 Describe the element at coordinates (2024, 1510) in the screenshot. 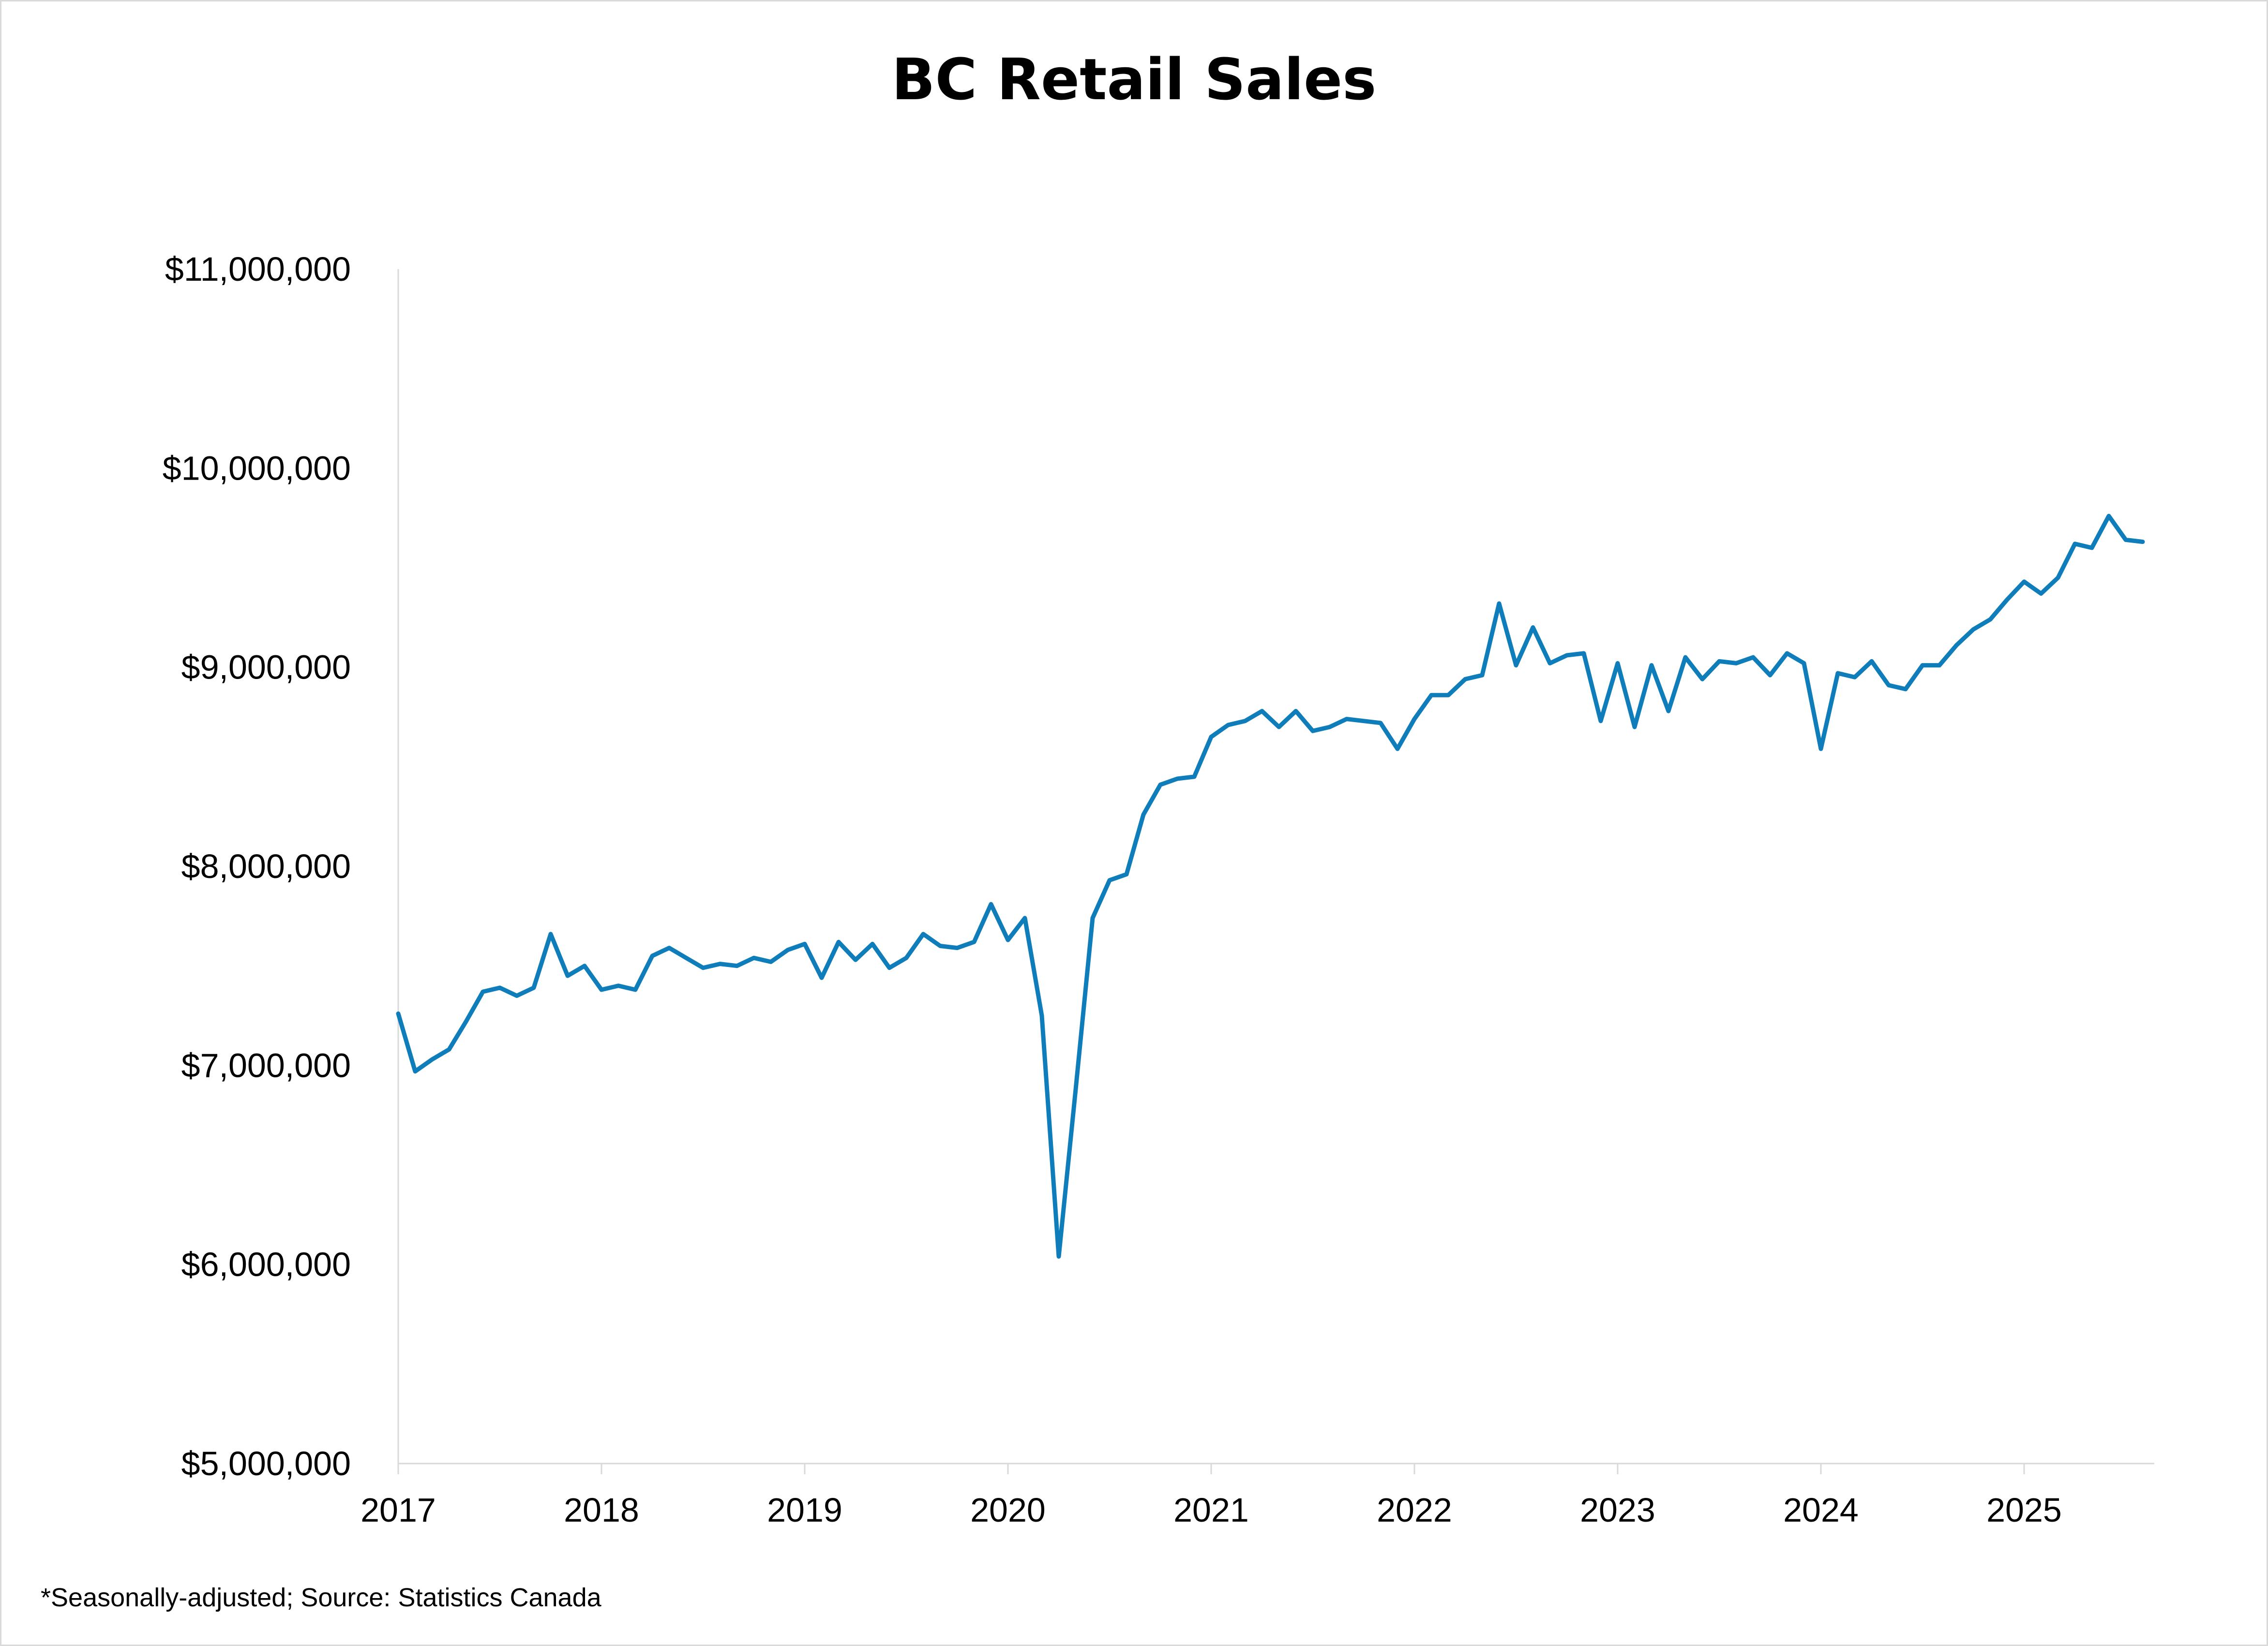

I see `x-tick-label: 2025` at that location.